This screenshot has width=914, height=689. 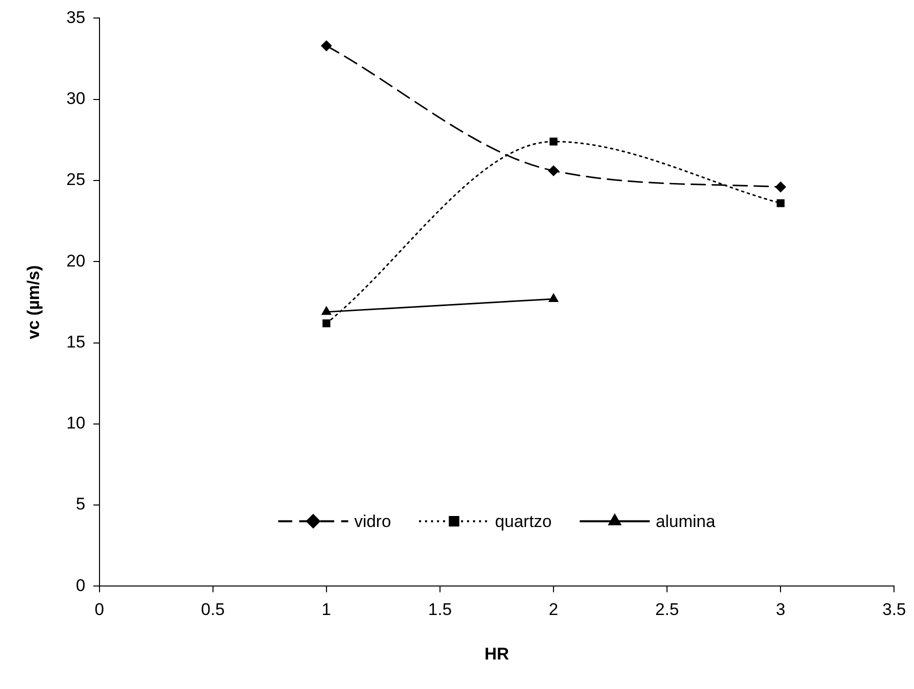 I want to click on x-tick-label: 1.5, so click(x=440, y=610).